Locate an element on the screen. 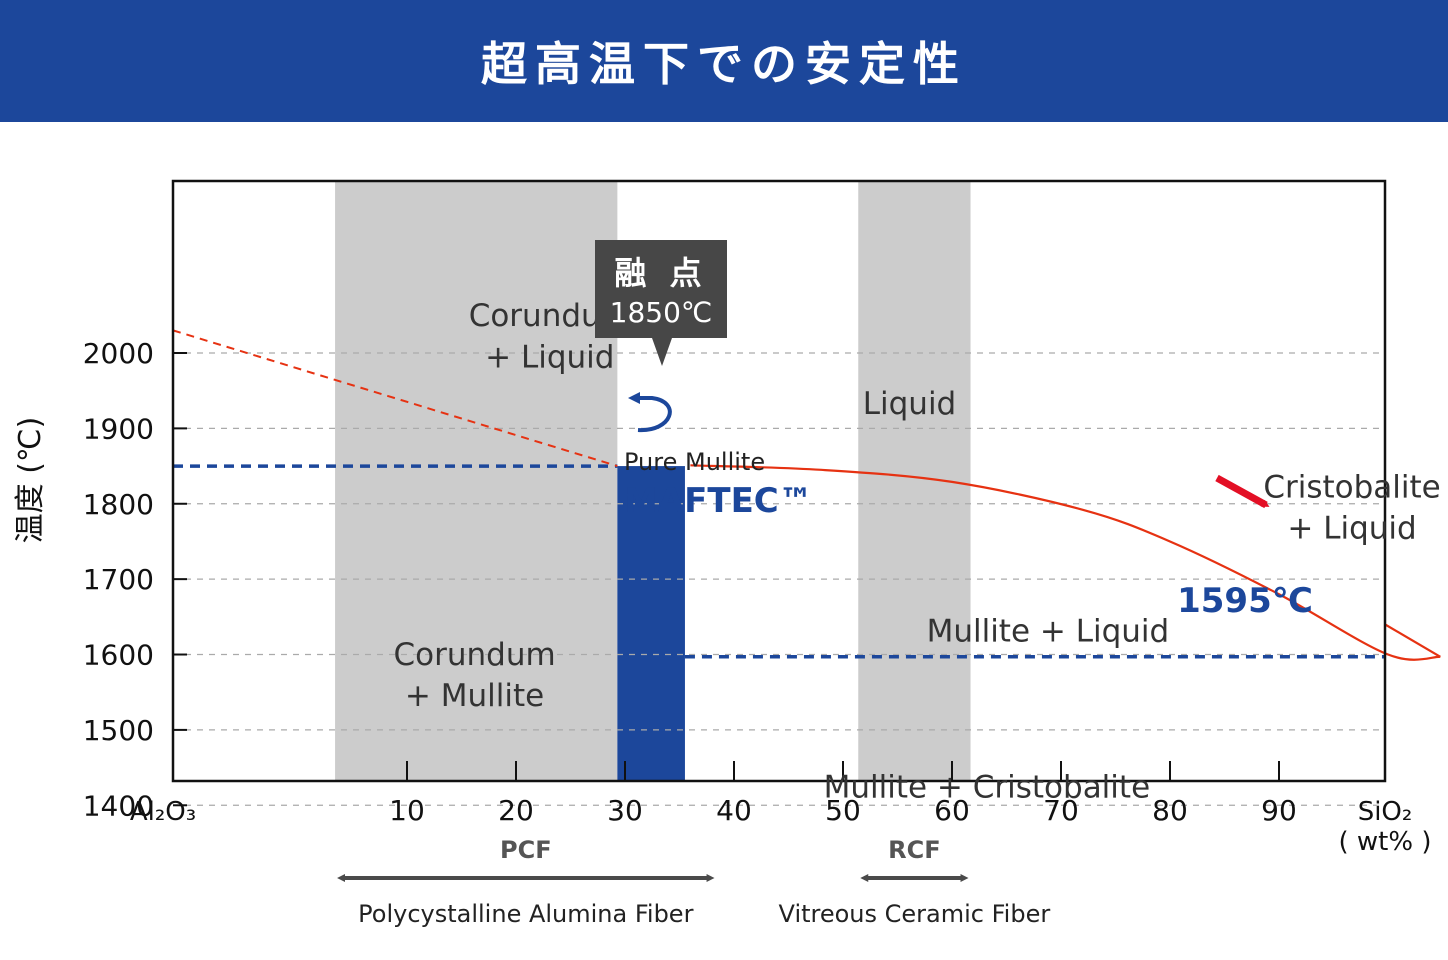 Image resolution: width=1448 pixels, height=960 pixels. y-tick-label-1600: 1600 is located at coordinates (118, 655).